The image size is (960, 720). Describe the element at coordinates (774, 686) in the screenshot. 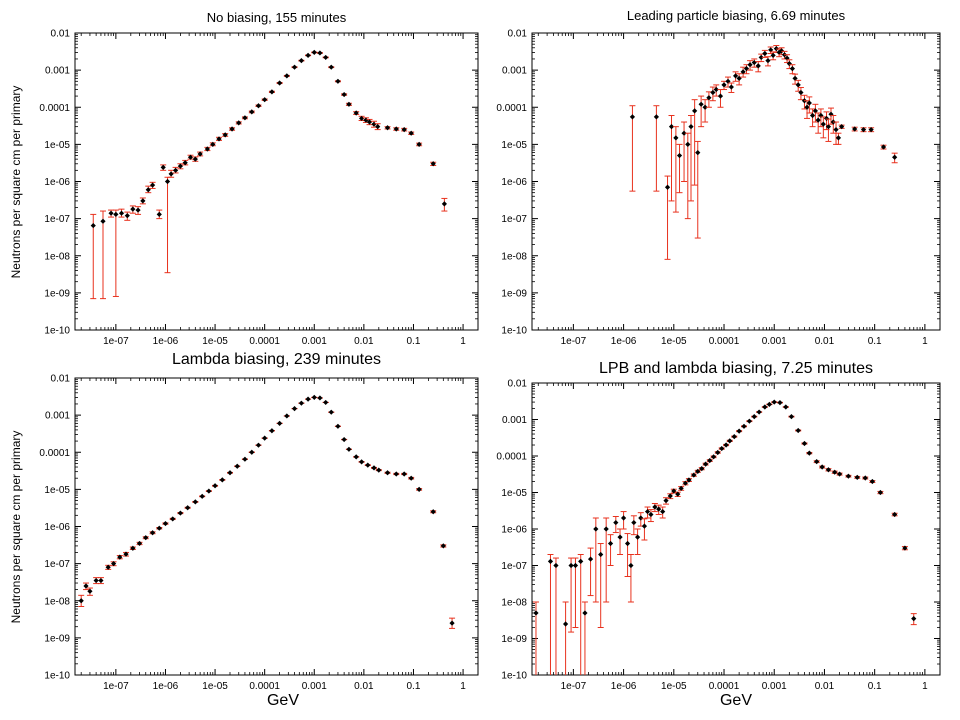

I see `x-tick-label: 0.001` at that location.